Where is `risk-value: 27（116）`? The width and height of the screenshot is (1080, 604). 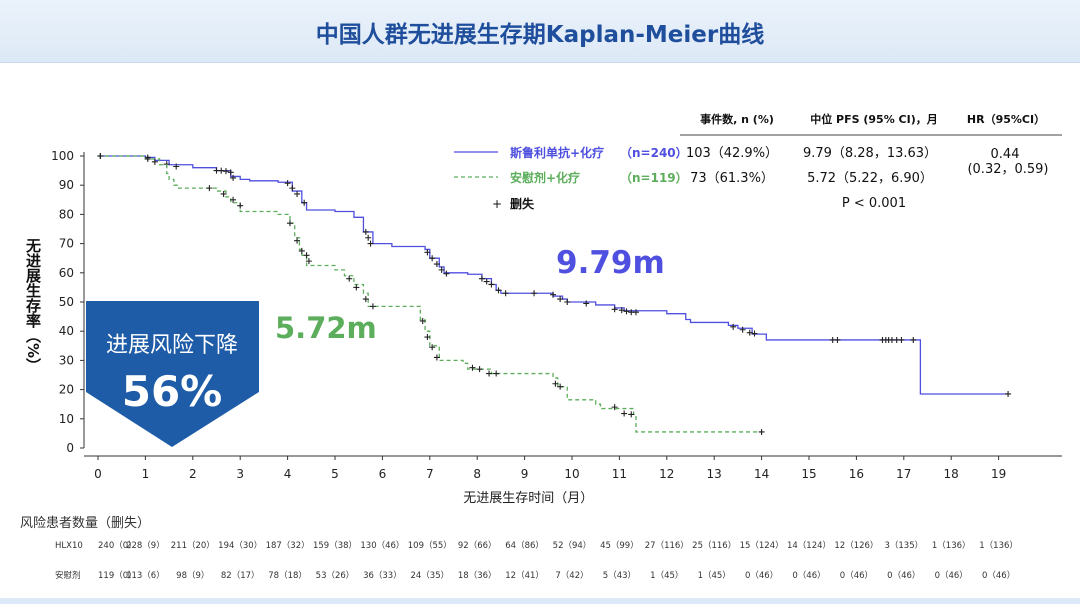
risk-value: 27（116） is located at coordinates (667, 545).